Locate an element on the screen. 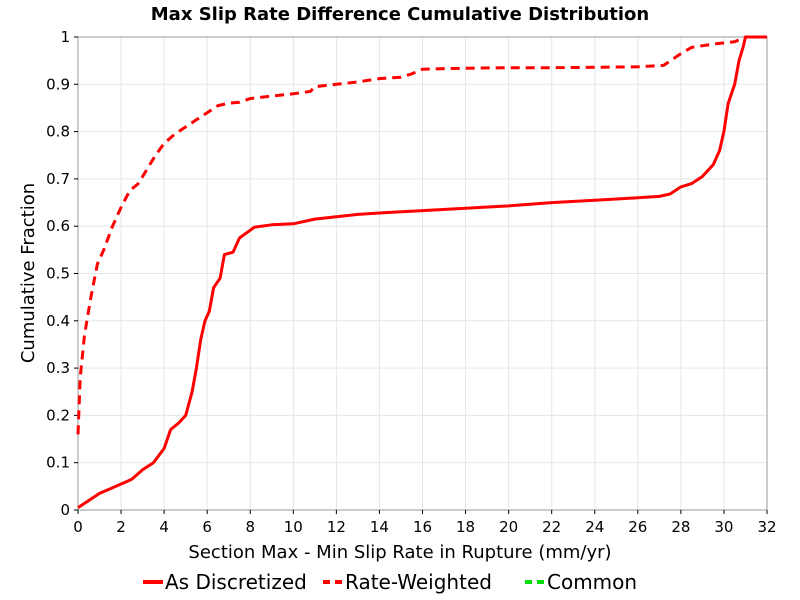 This screenshot has height=600, width=800. x-tick-label: 2 is located at coordinates (121, 527).